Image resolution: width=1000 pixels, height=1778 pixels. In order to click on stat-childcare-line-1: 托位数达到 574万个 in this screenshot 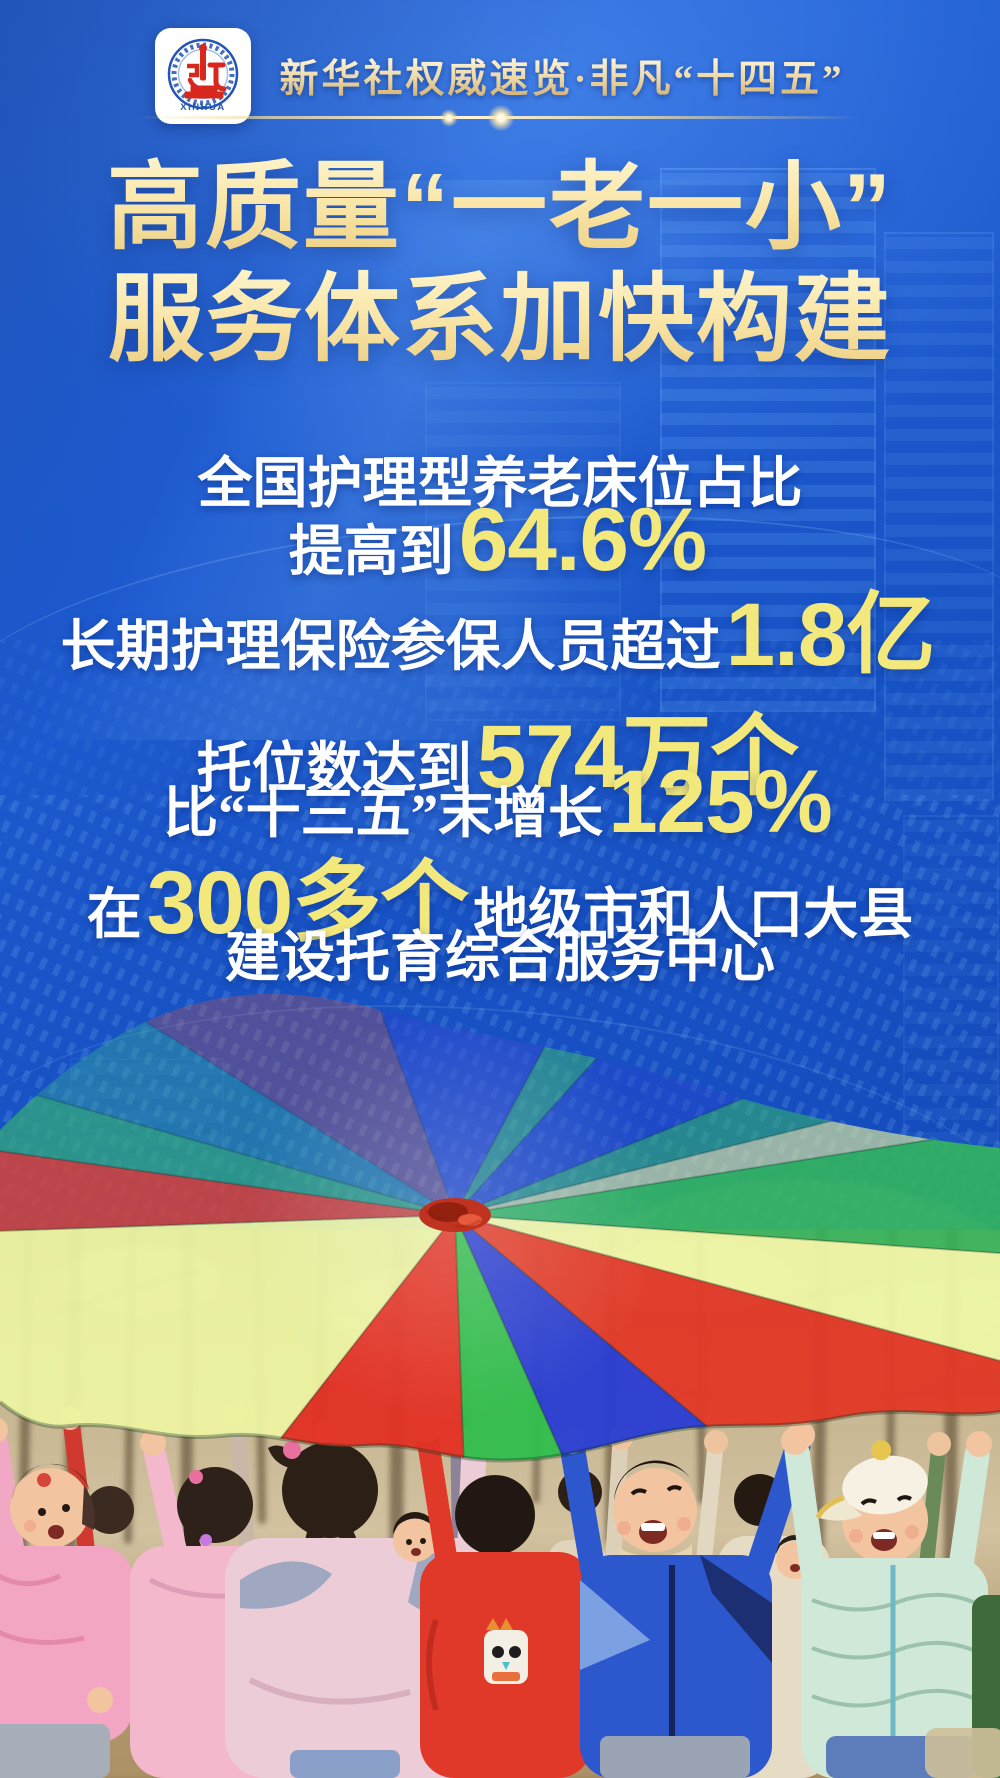, I will do `click(500, 748)`.